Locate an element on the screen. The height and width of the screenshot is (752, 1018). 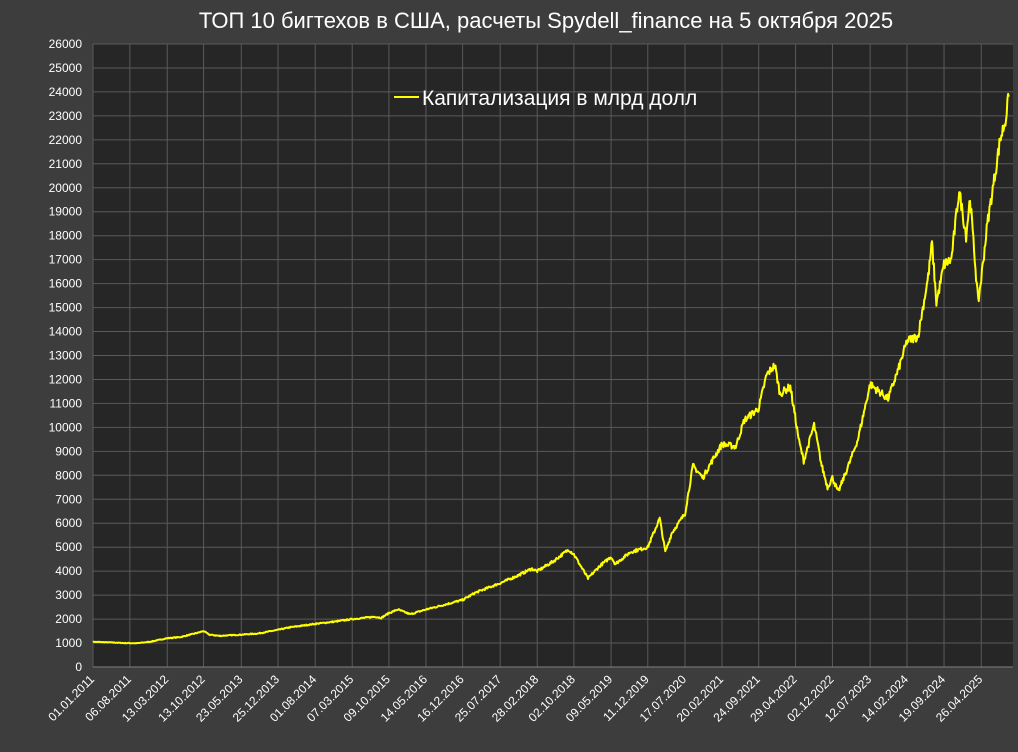
y-tick-label: 17000 is located at coordinates (66, 260).